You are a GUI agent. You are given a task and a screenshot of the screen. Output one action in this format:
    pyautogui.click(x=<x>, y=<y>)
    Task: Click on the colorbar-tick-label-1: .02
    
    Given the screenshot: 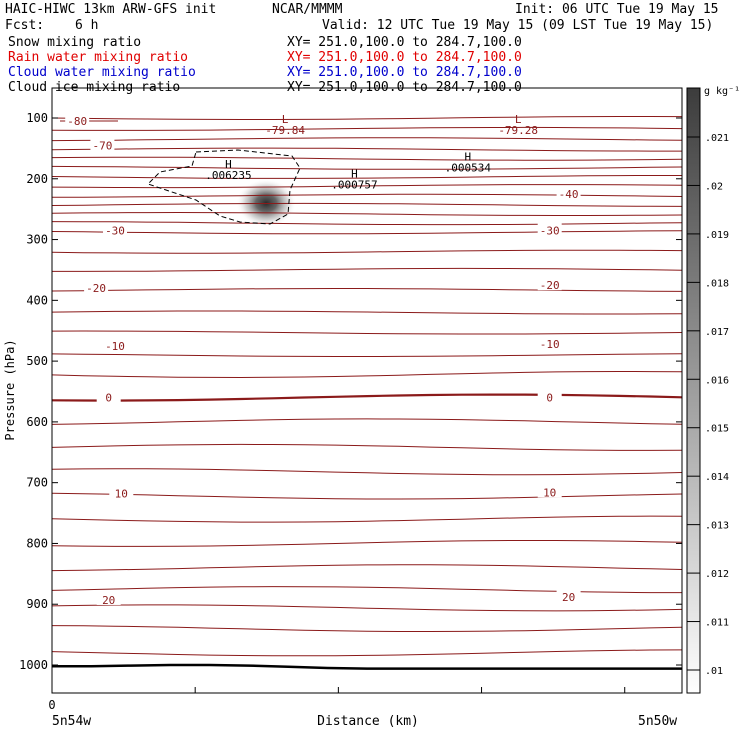 What is the action you would take?
    pyautogui.click(x=714, y=186)
    